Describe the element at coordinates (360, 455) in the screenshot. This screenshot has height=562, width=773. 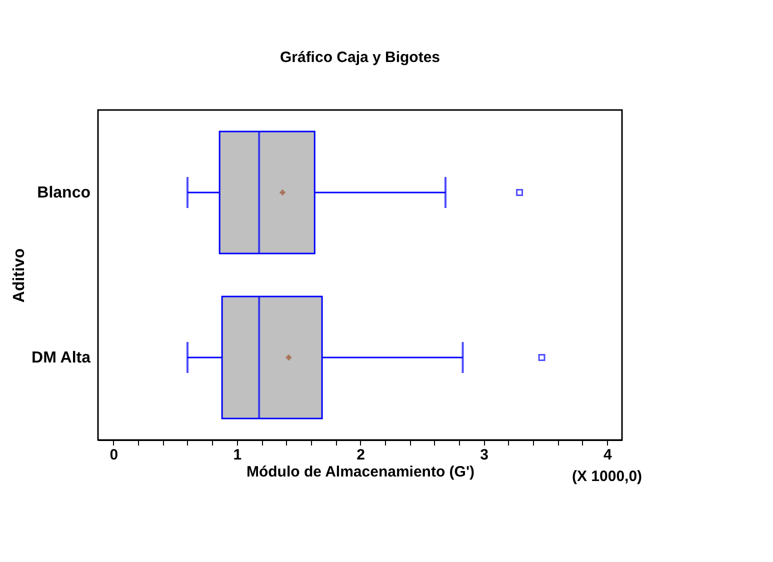
I see `x-tick-label: 2` at that location.